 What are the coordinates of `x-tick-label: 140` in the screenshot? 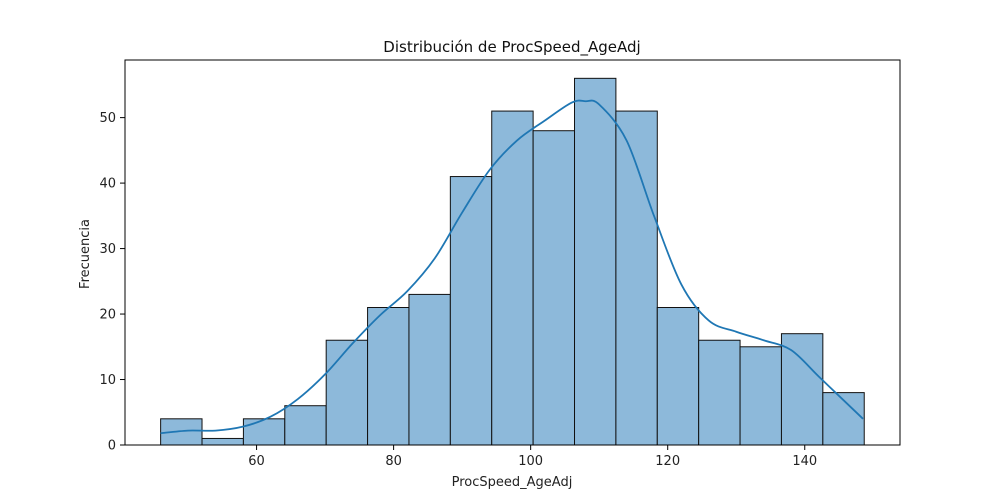 It's located at (804, 461).